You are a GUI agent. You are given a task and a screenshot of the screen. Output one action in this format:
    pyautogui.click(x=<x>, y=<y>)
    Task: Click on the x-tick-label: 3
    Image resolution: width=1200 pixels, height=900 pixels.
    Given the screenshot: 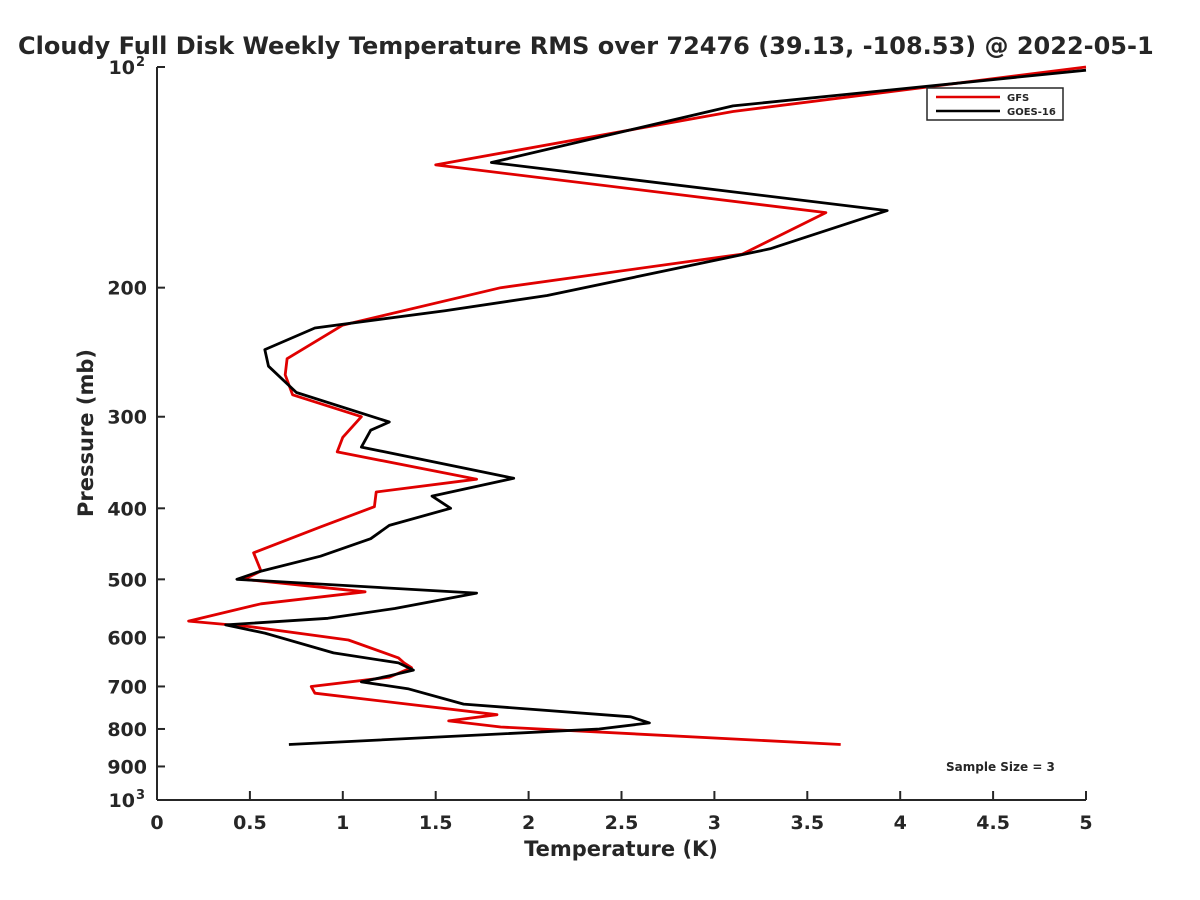 What is the action you would take?
    pyautogui.click(x=714, y=823)
    